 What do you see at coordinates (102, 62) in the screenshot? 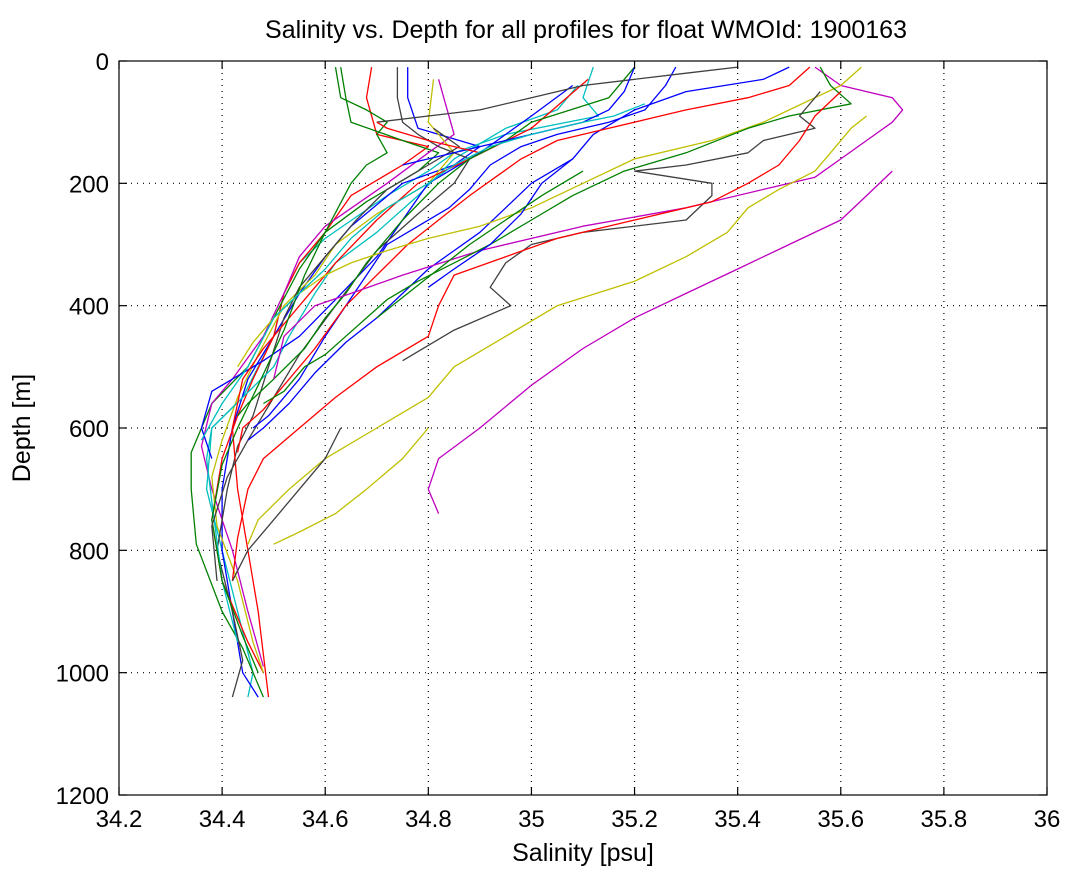
I see `y-tick-label: 0` at bounding box center [102, 62].